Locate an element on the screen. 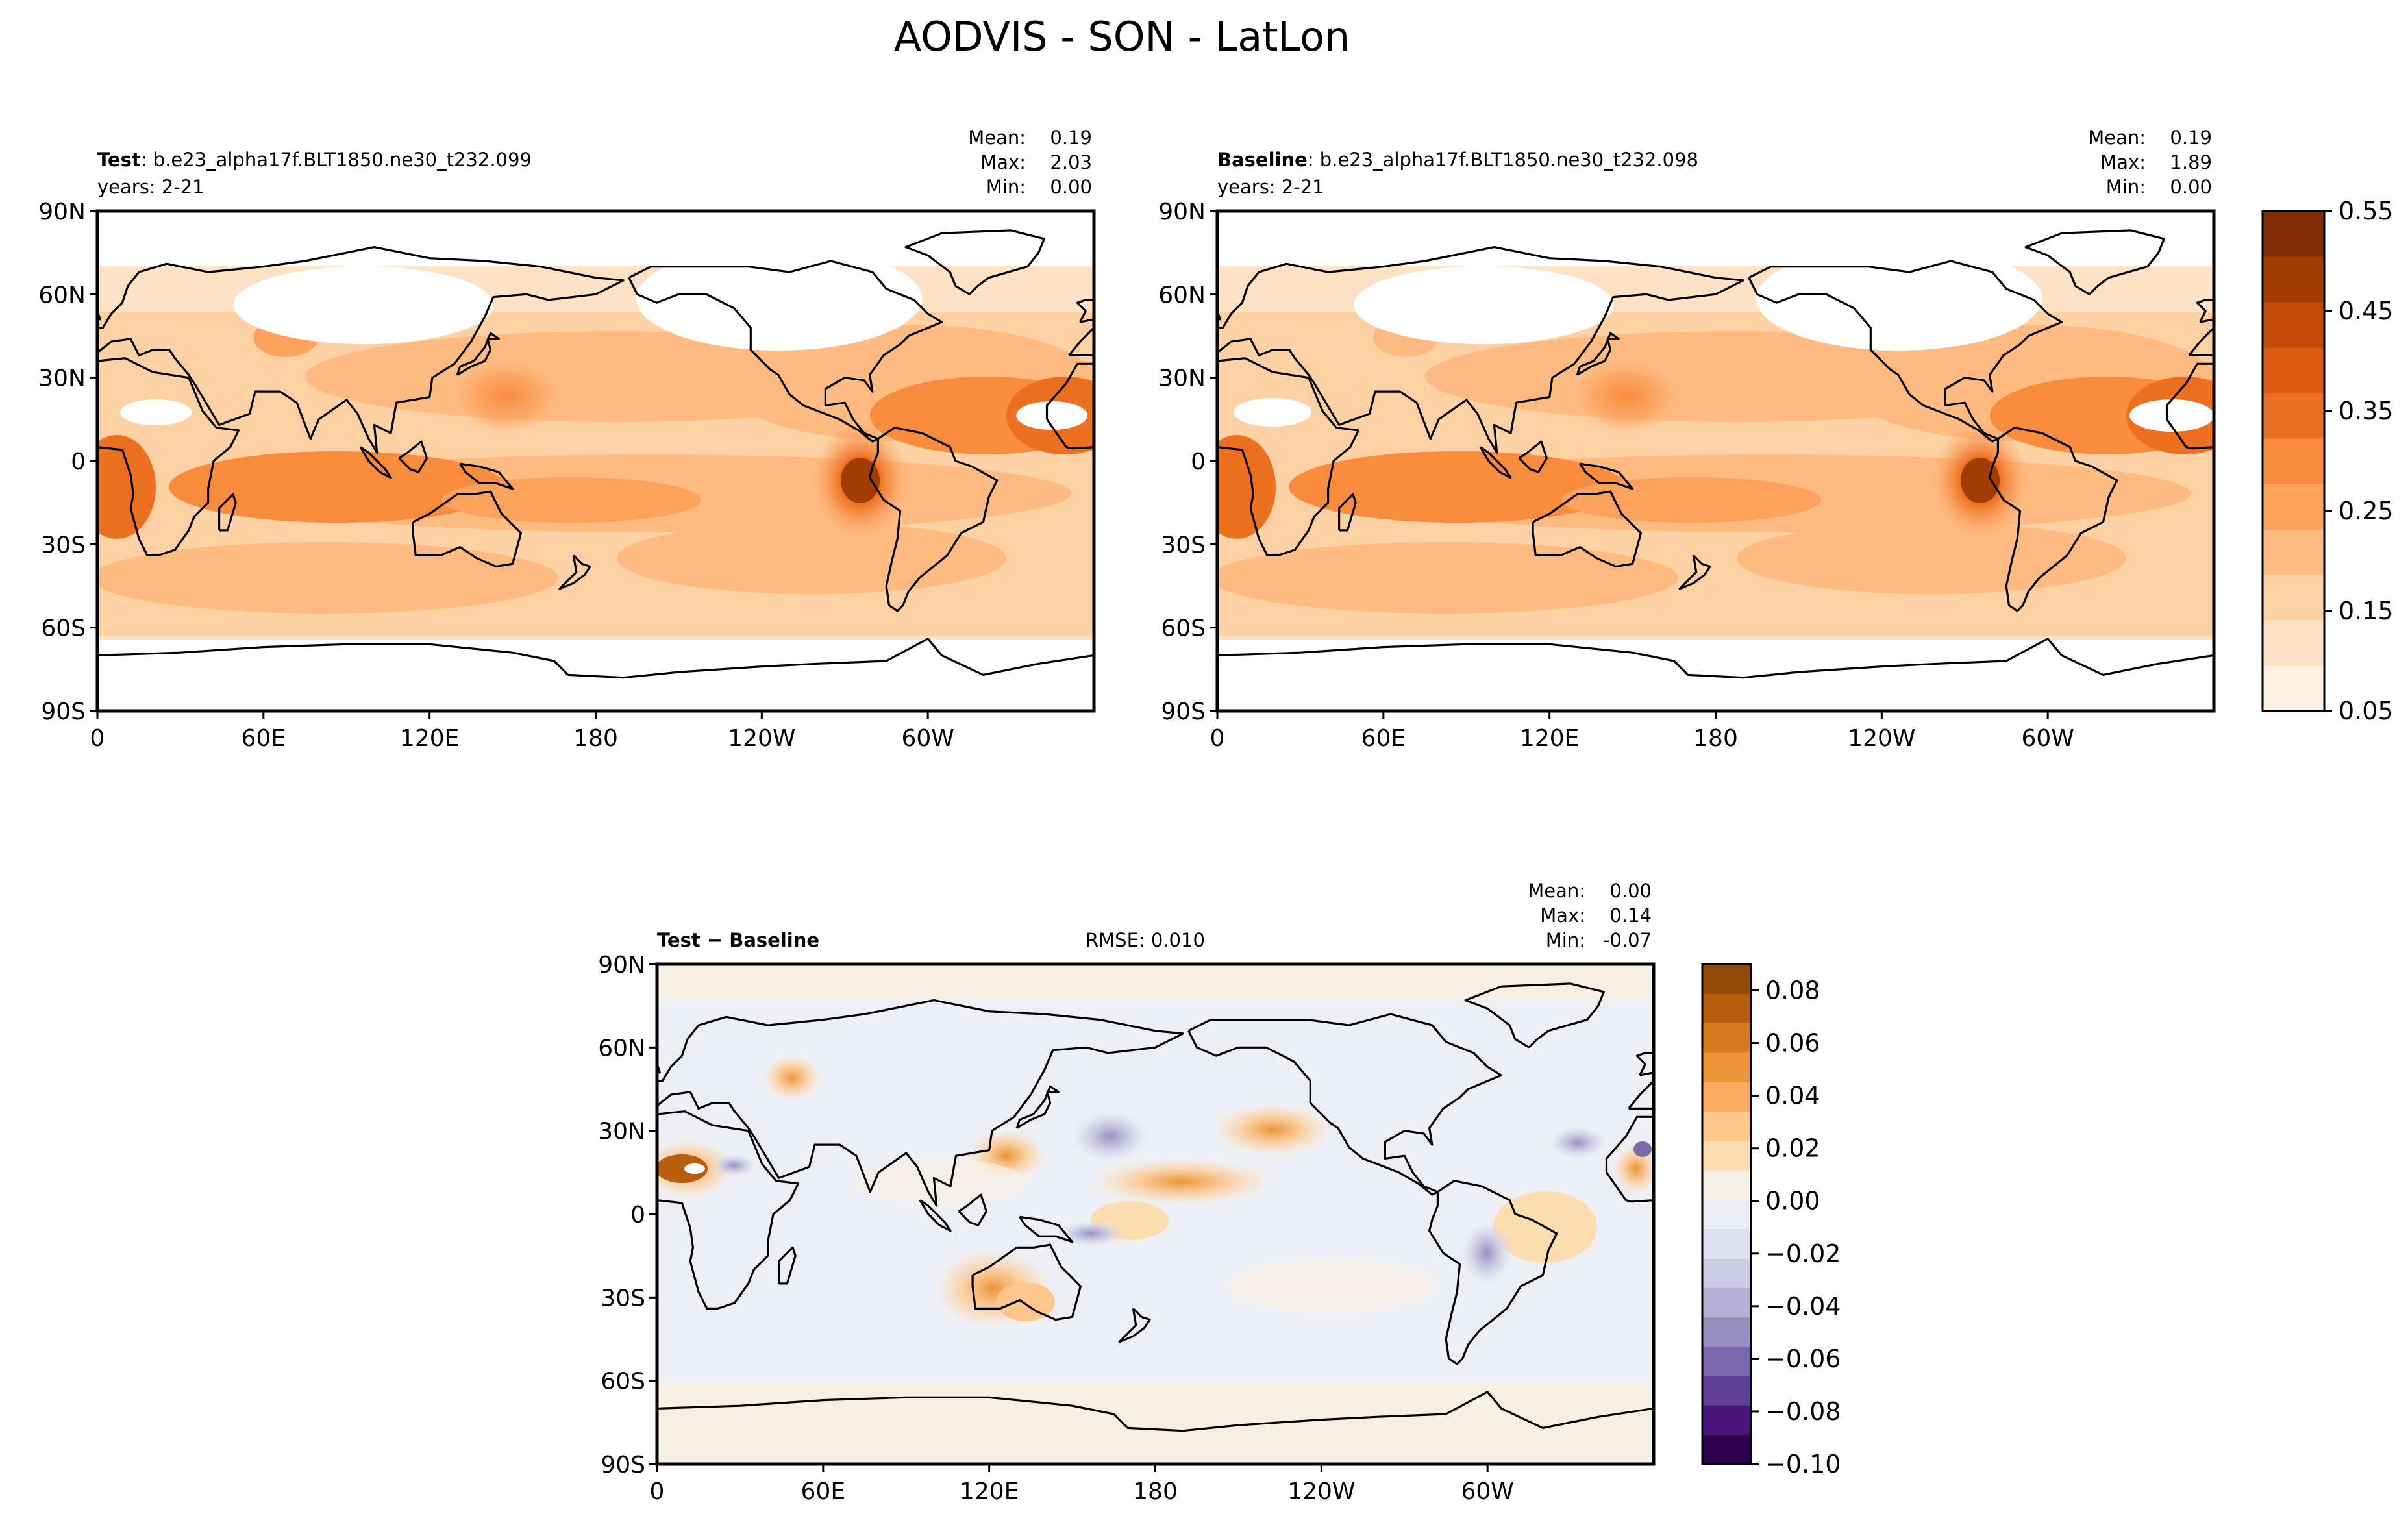  test-label-rest: : b.e23_alpha17f.BLT1850.ne30_t232.099 is located at coordinates (336, 160).